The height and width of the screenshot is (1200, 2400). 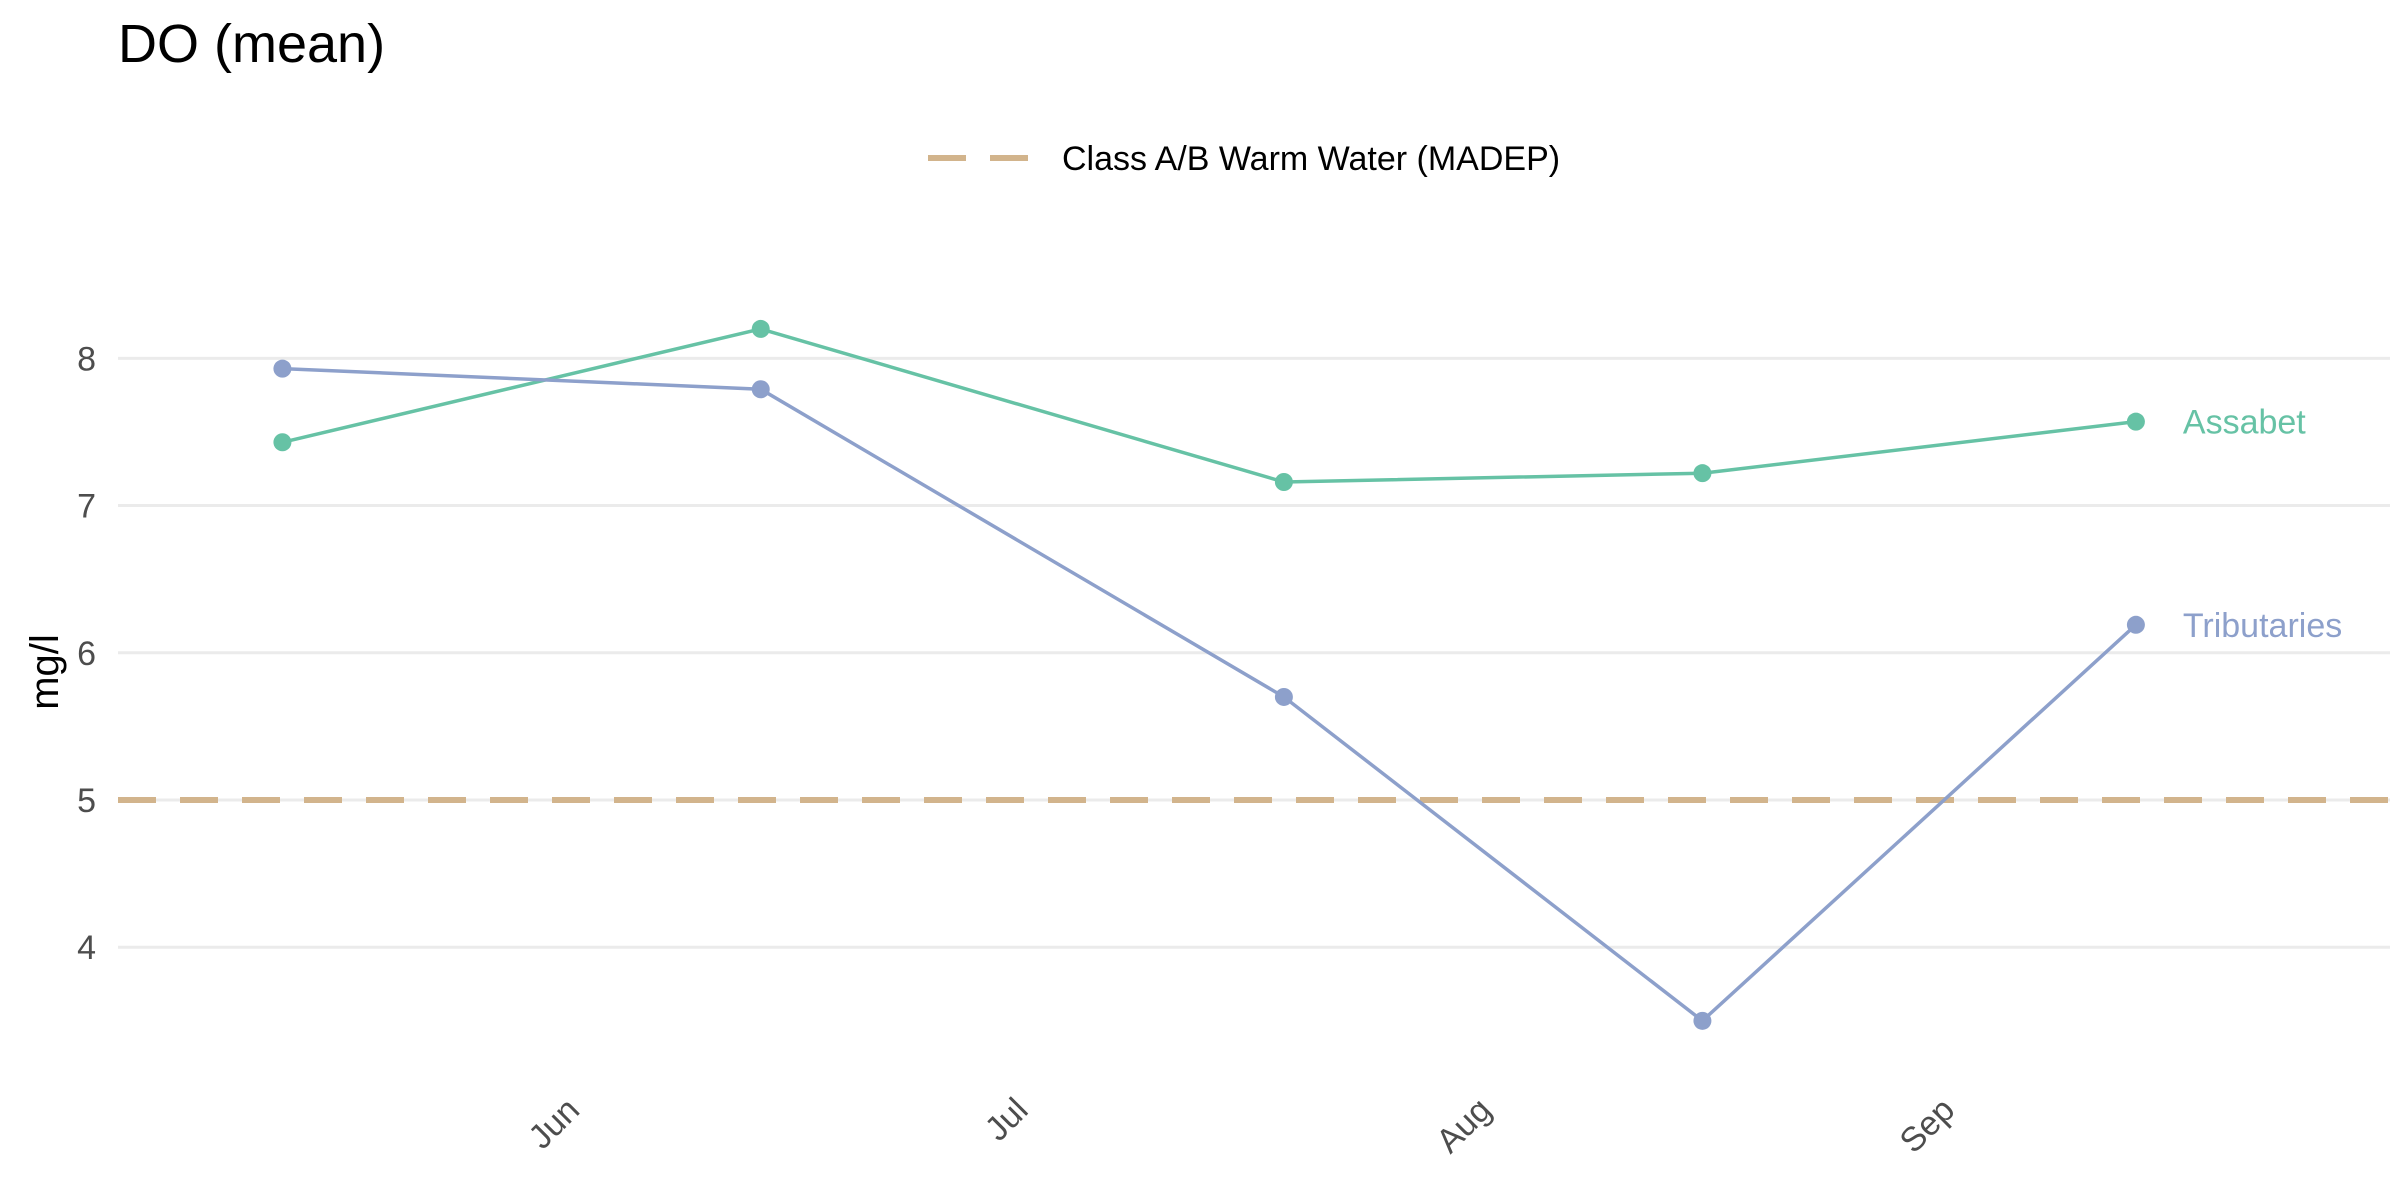 I want to click on y-tick-label: 5, so click(x=86, y=801).